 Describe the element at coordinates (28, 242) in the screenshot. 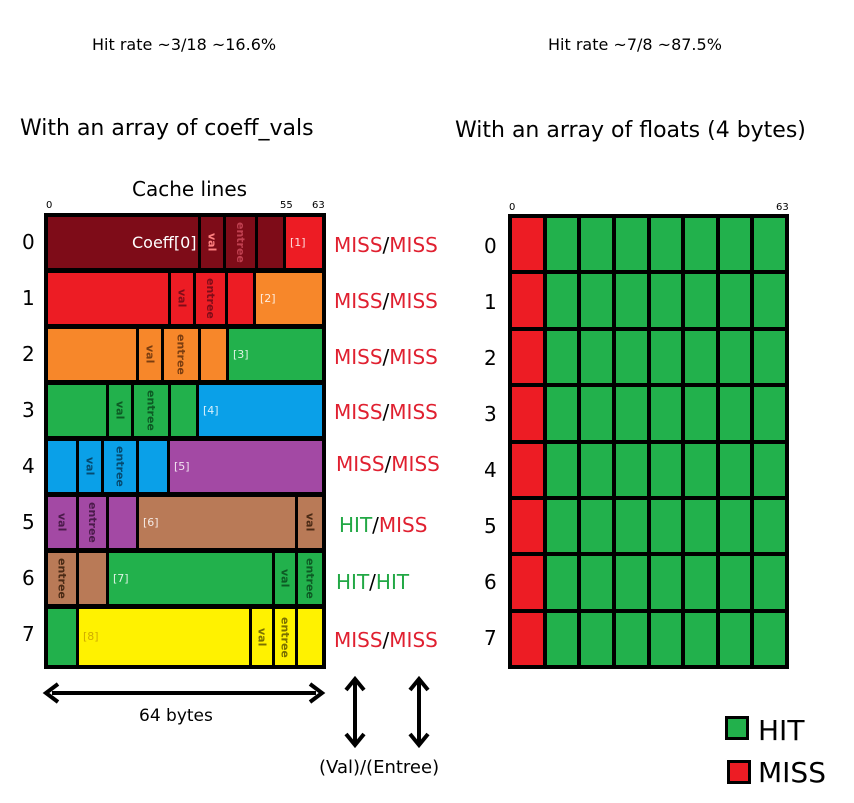

I see `left-row-label: 0` at that location.